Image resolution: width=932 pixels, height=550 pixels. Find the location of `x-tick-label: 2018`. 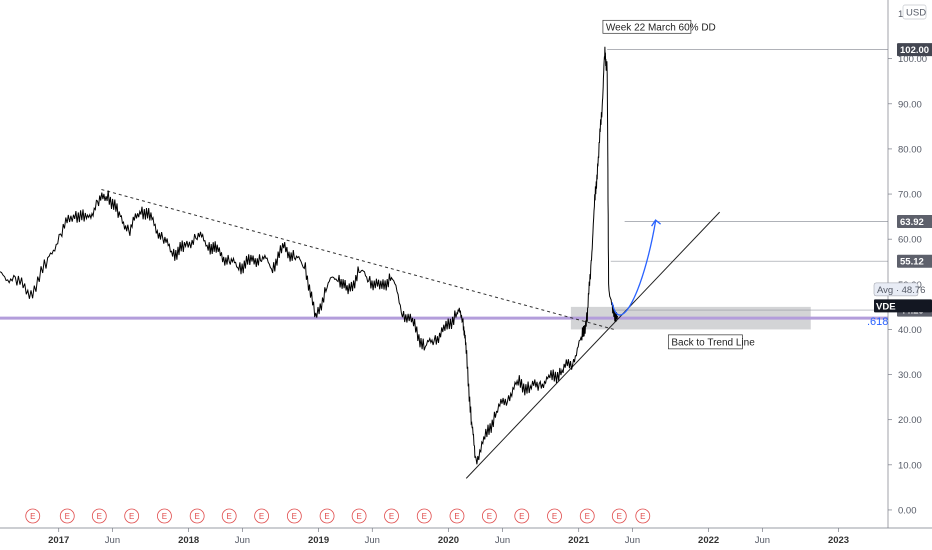

x-tick-label: 2018 is located at coordinates (188, 540).